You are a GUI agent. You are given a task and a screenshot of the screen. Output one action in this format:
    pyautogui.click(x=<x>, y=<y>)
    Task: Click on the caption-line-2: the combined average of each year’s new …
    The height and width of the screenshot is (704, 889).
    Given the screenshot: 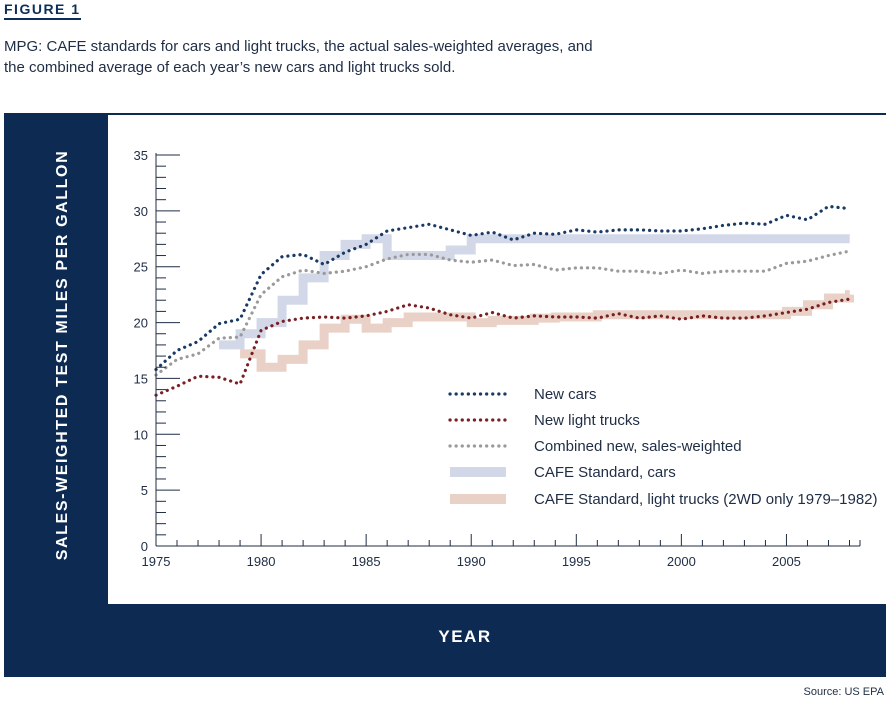 What is the action you would take?
    pyautogui.click(x=230, y=67)
    